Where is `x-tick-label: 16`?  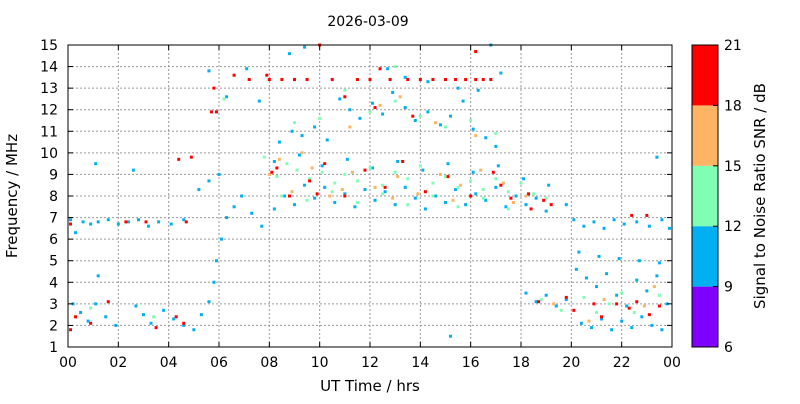 x-tick-label: 16 is located at coordinates (471, 363).